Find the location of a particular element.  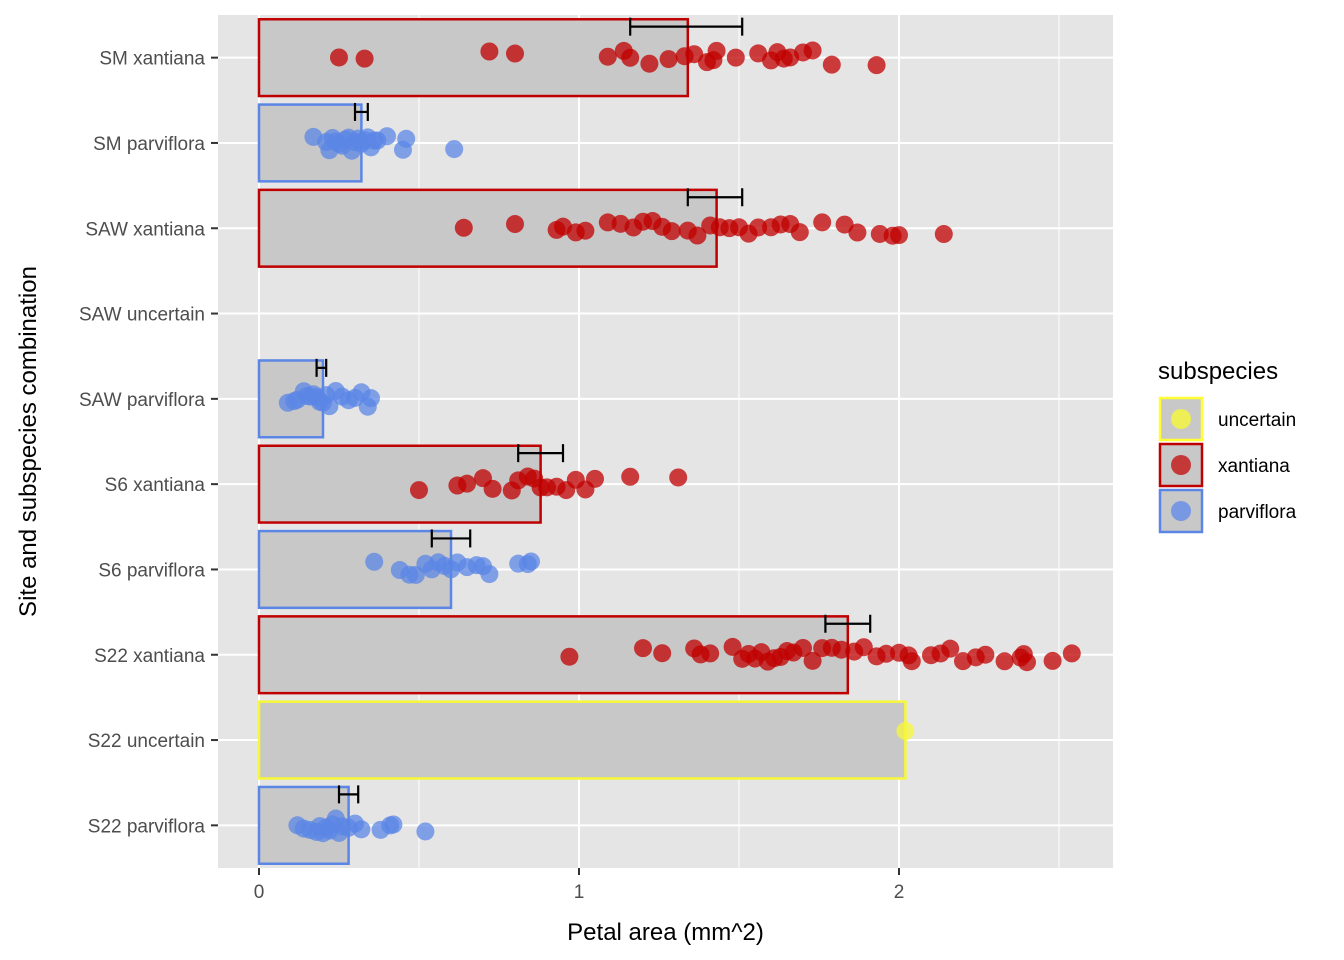

legend: subspecies uncertain xantiana parviflora is located at coordinates (1227, 446).